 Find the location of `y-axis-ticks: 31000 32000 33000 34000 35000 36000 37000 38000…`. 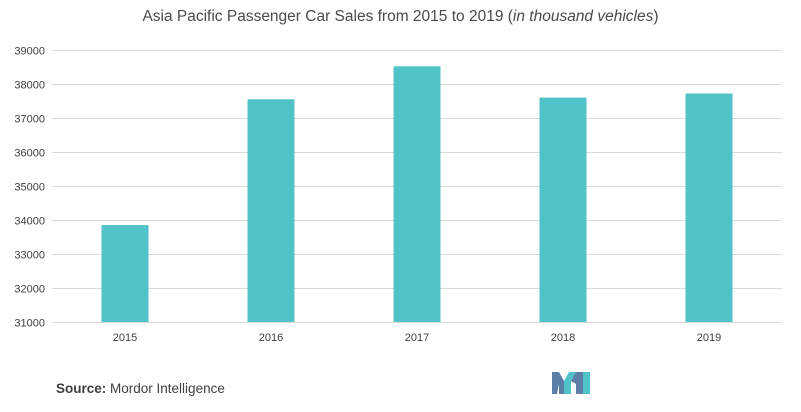

y-axis-ticks: 31000 32000 33000 34000 35000 36000 37000 38000… is located at coordinates (29, 188).